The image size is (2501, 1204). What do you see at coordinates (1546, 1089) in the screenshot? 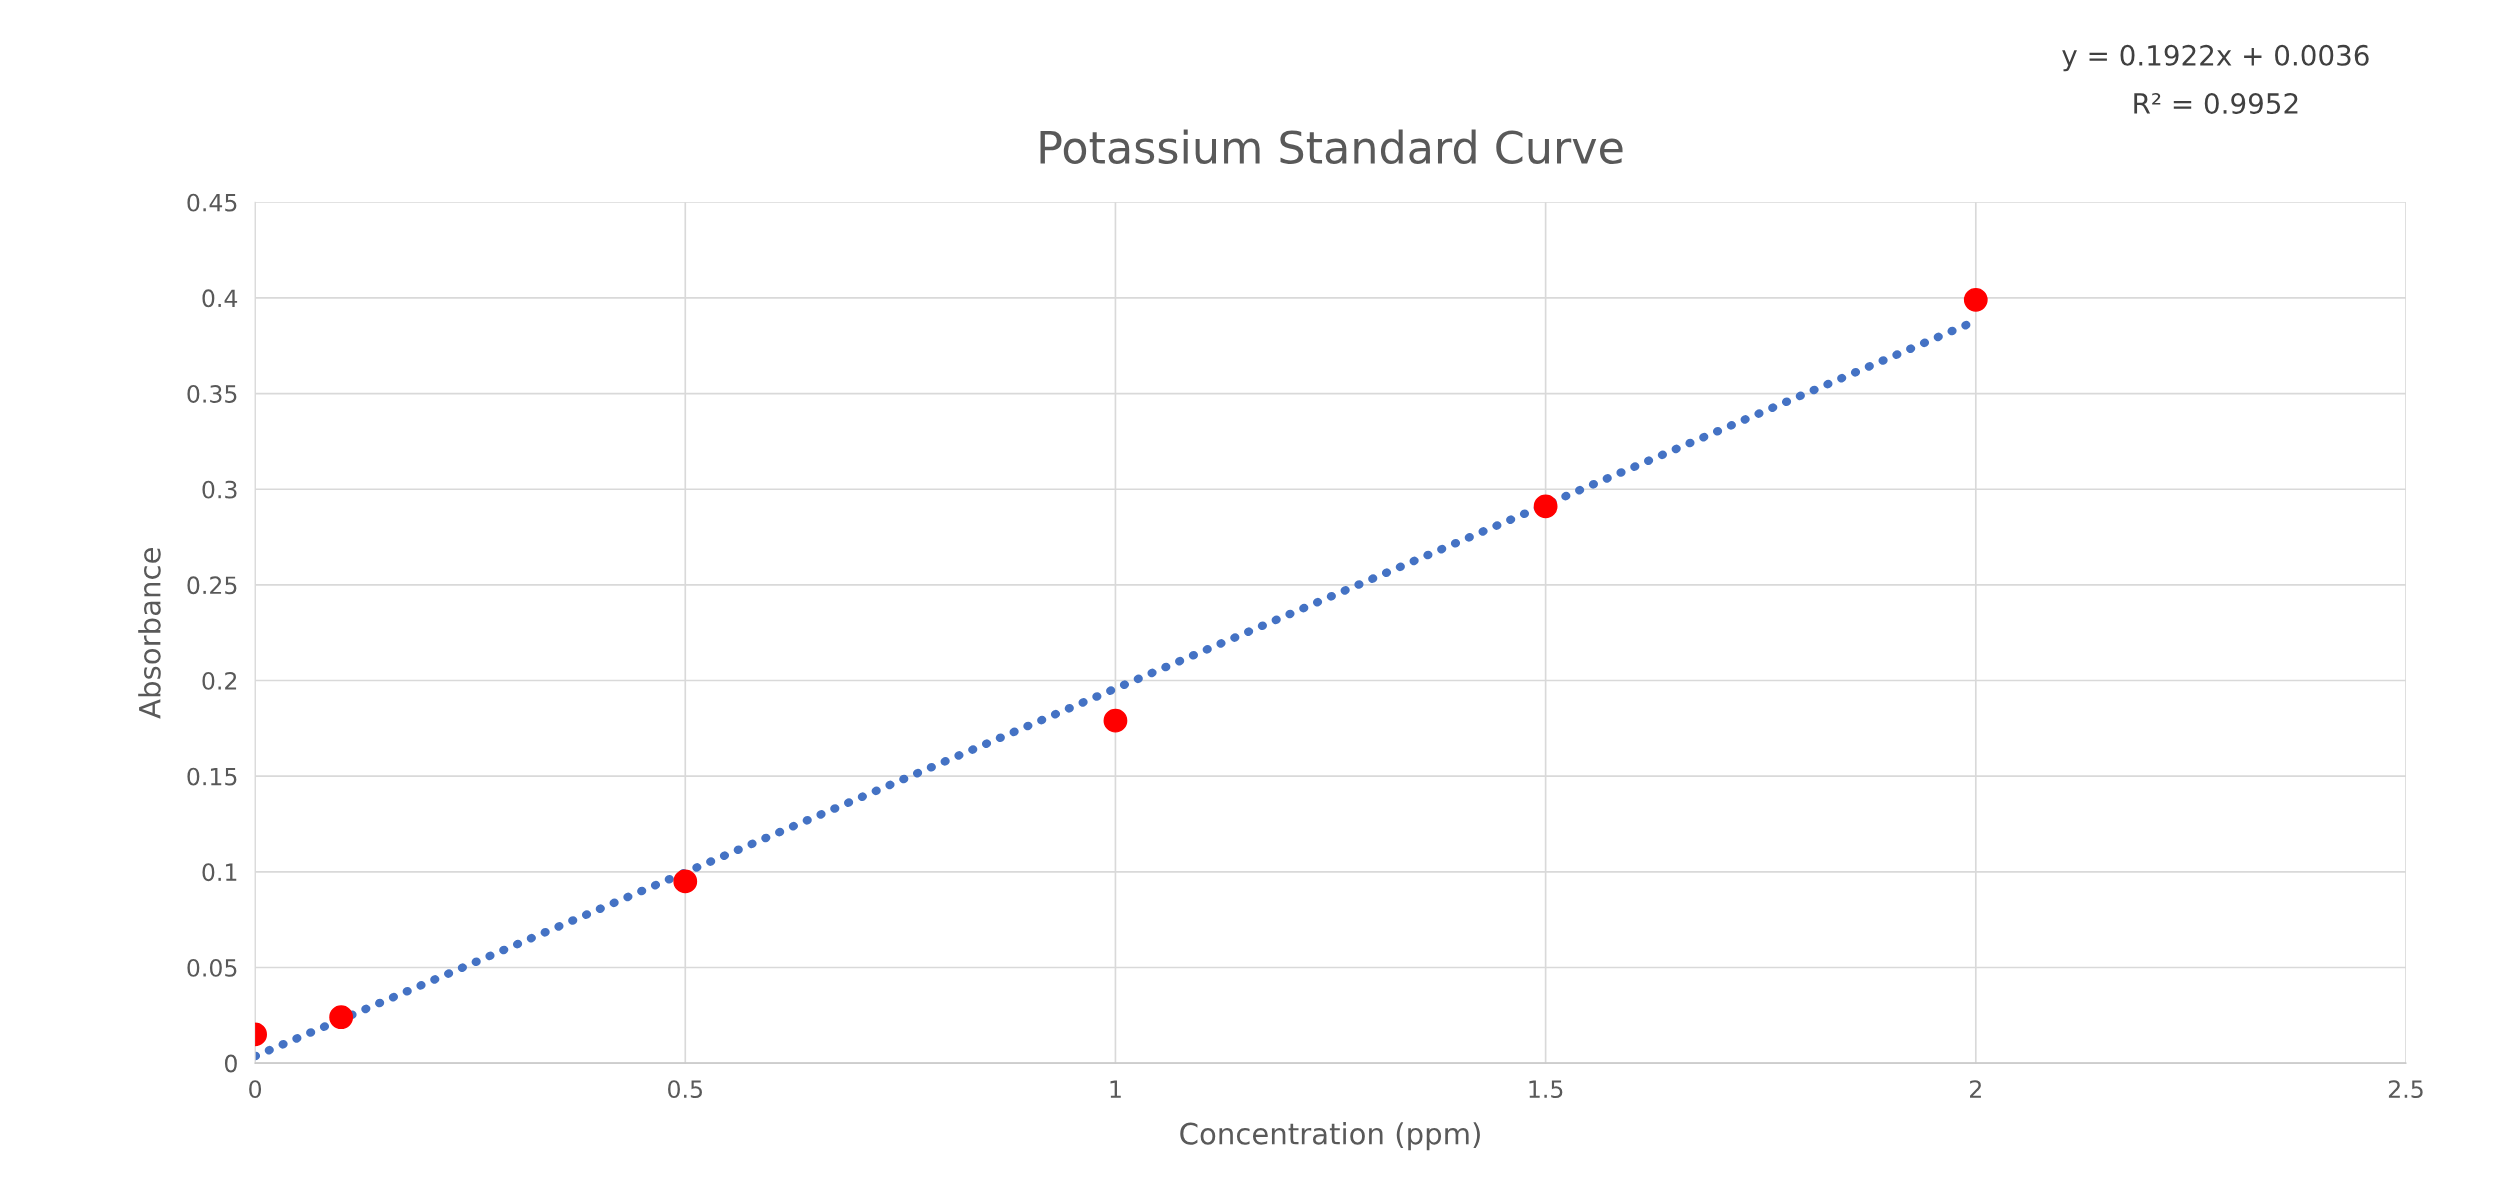
I see `x-tick-label: 1.5` at bounding box center [1546, 1089].